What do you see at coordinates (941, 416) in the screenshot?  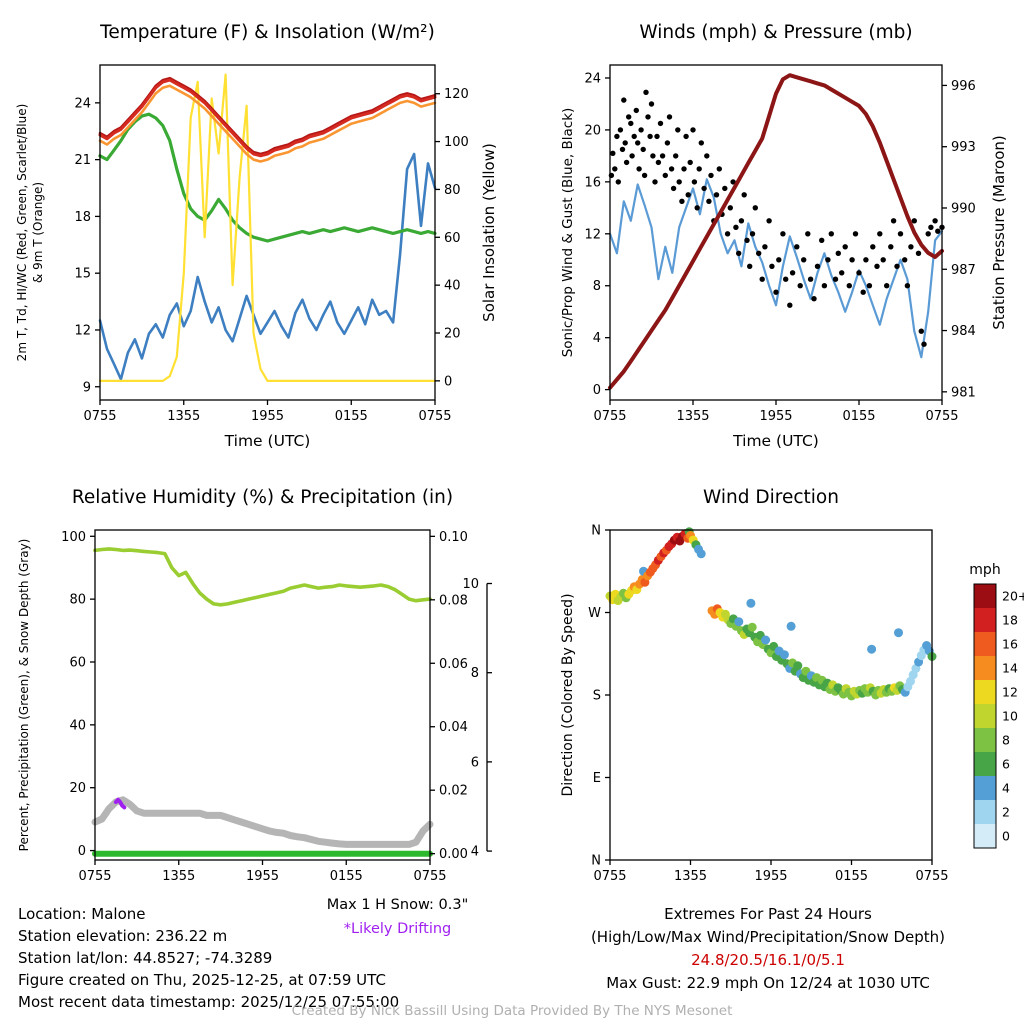 I see `chart-text: 0755` at bounding box center [941, 416].